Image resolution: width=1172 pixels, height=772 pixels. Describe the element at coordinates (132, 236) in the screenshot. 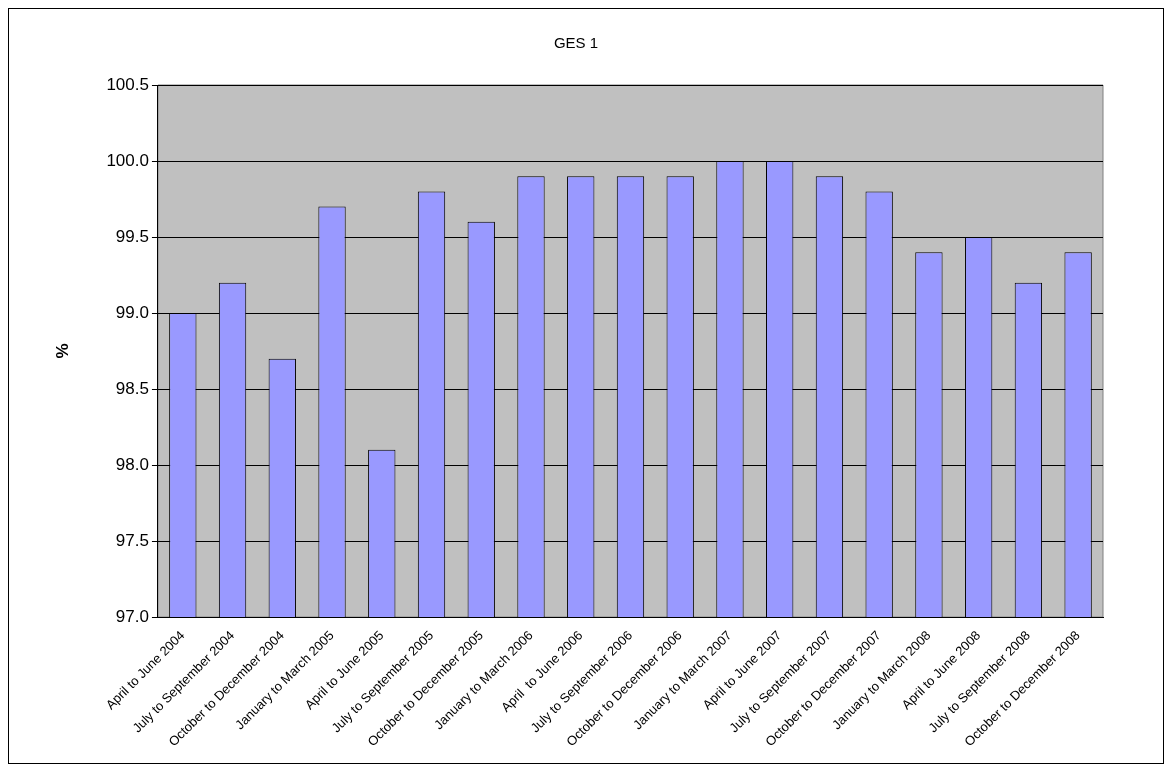

I see `y-tick-label: 99.5` at that location.